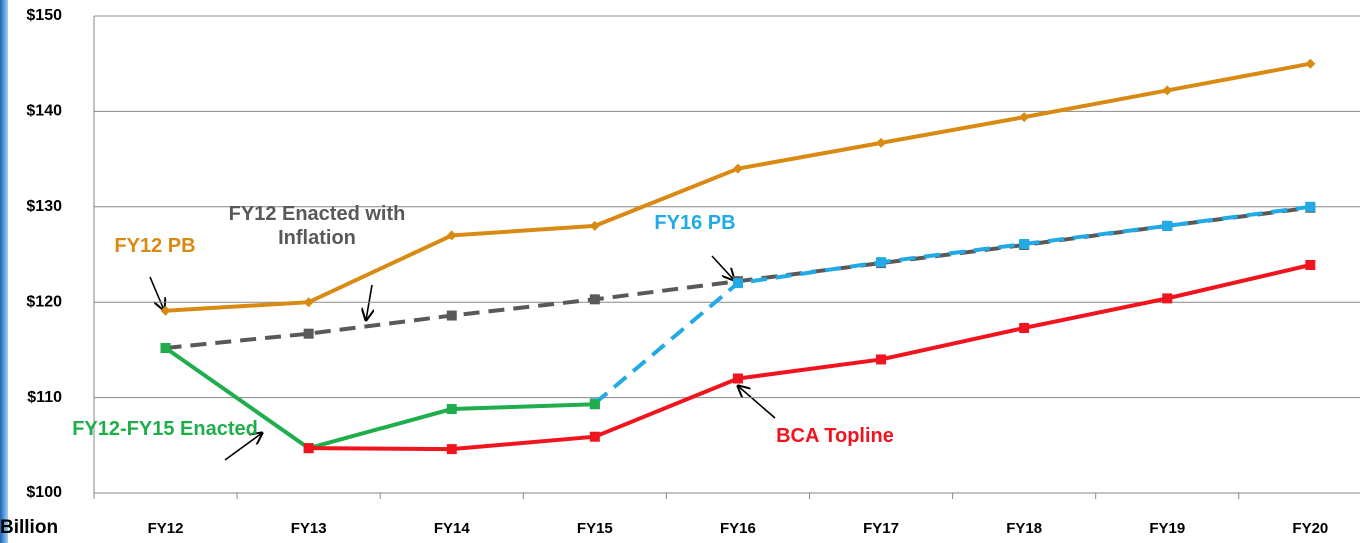 The image size is (1360, 543). Describe the element at coordinates (309, 528) in the screenshot. I see `x-tick-label: FY13` at that location.